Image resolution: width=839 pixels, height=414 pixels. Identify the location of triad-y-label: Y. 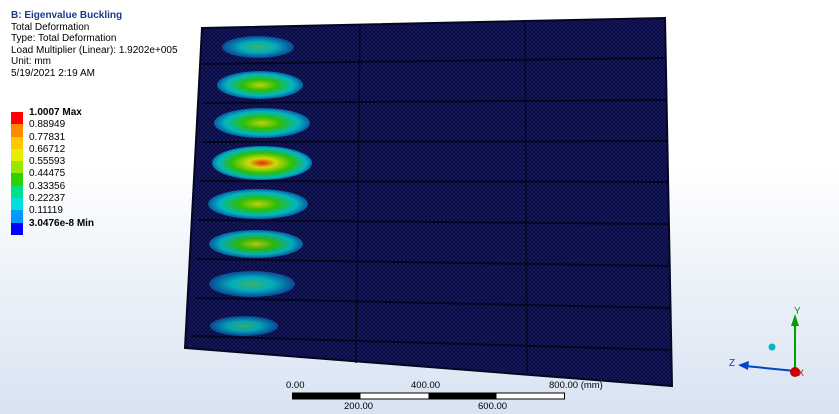
(797, 311).